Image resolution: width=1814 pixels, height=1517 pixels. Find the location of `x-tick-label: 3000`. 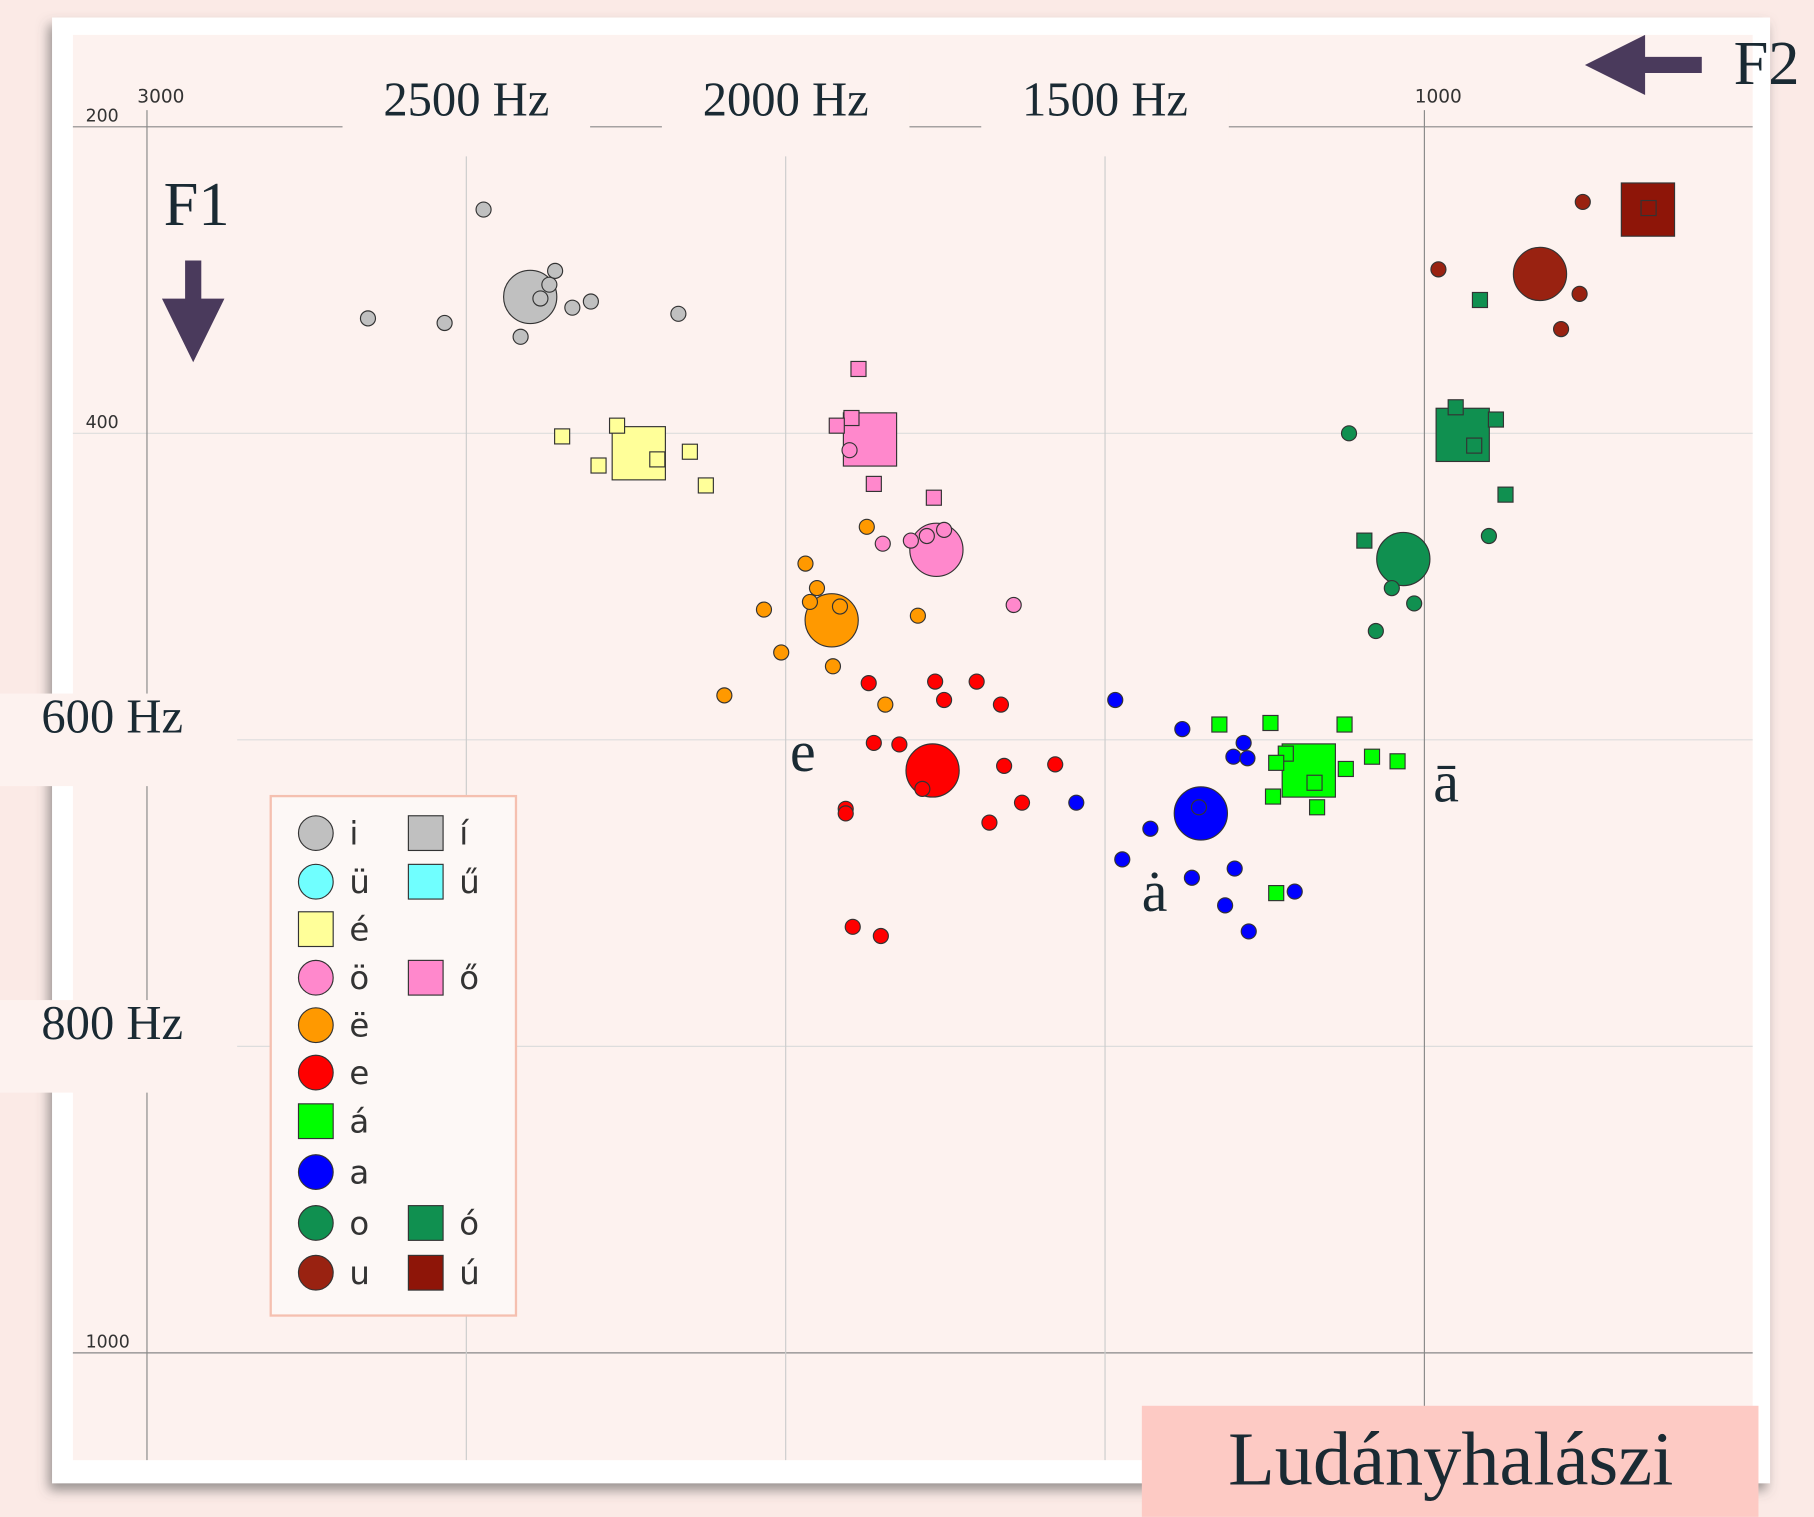

x-tick-label: 3000 is located at coordinates (160, 96).